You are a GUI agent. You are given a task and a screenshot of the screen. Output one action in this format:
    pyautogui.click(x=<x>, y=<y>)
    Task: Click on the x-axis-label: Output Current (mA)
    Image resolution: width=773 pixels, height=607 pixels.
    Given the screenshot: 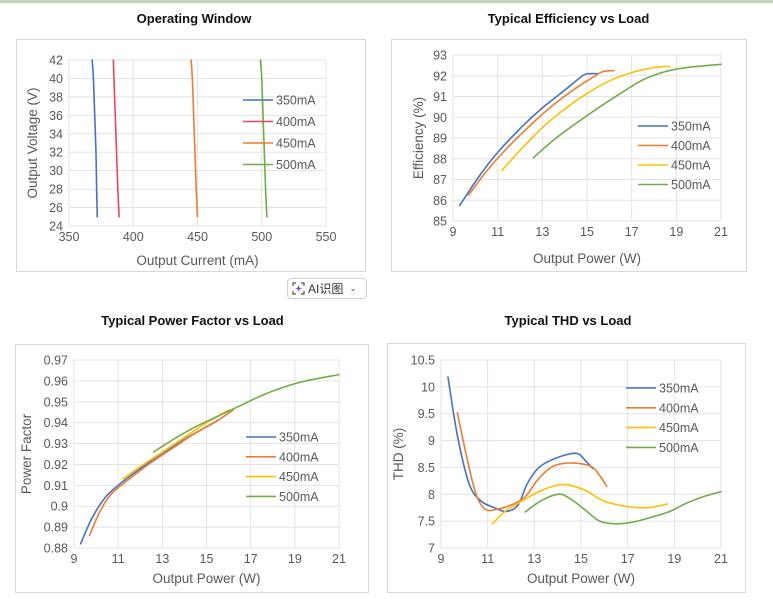 What is the action you would take?
    pyautogui.click(x=197, y=260)
    